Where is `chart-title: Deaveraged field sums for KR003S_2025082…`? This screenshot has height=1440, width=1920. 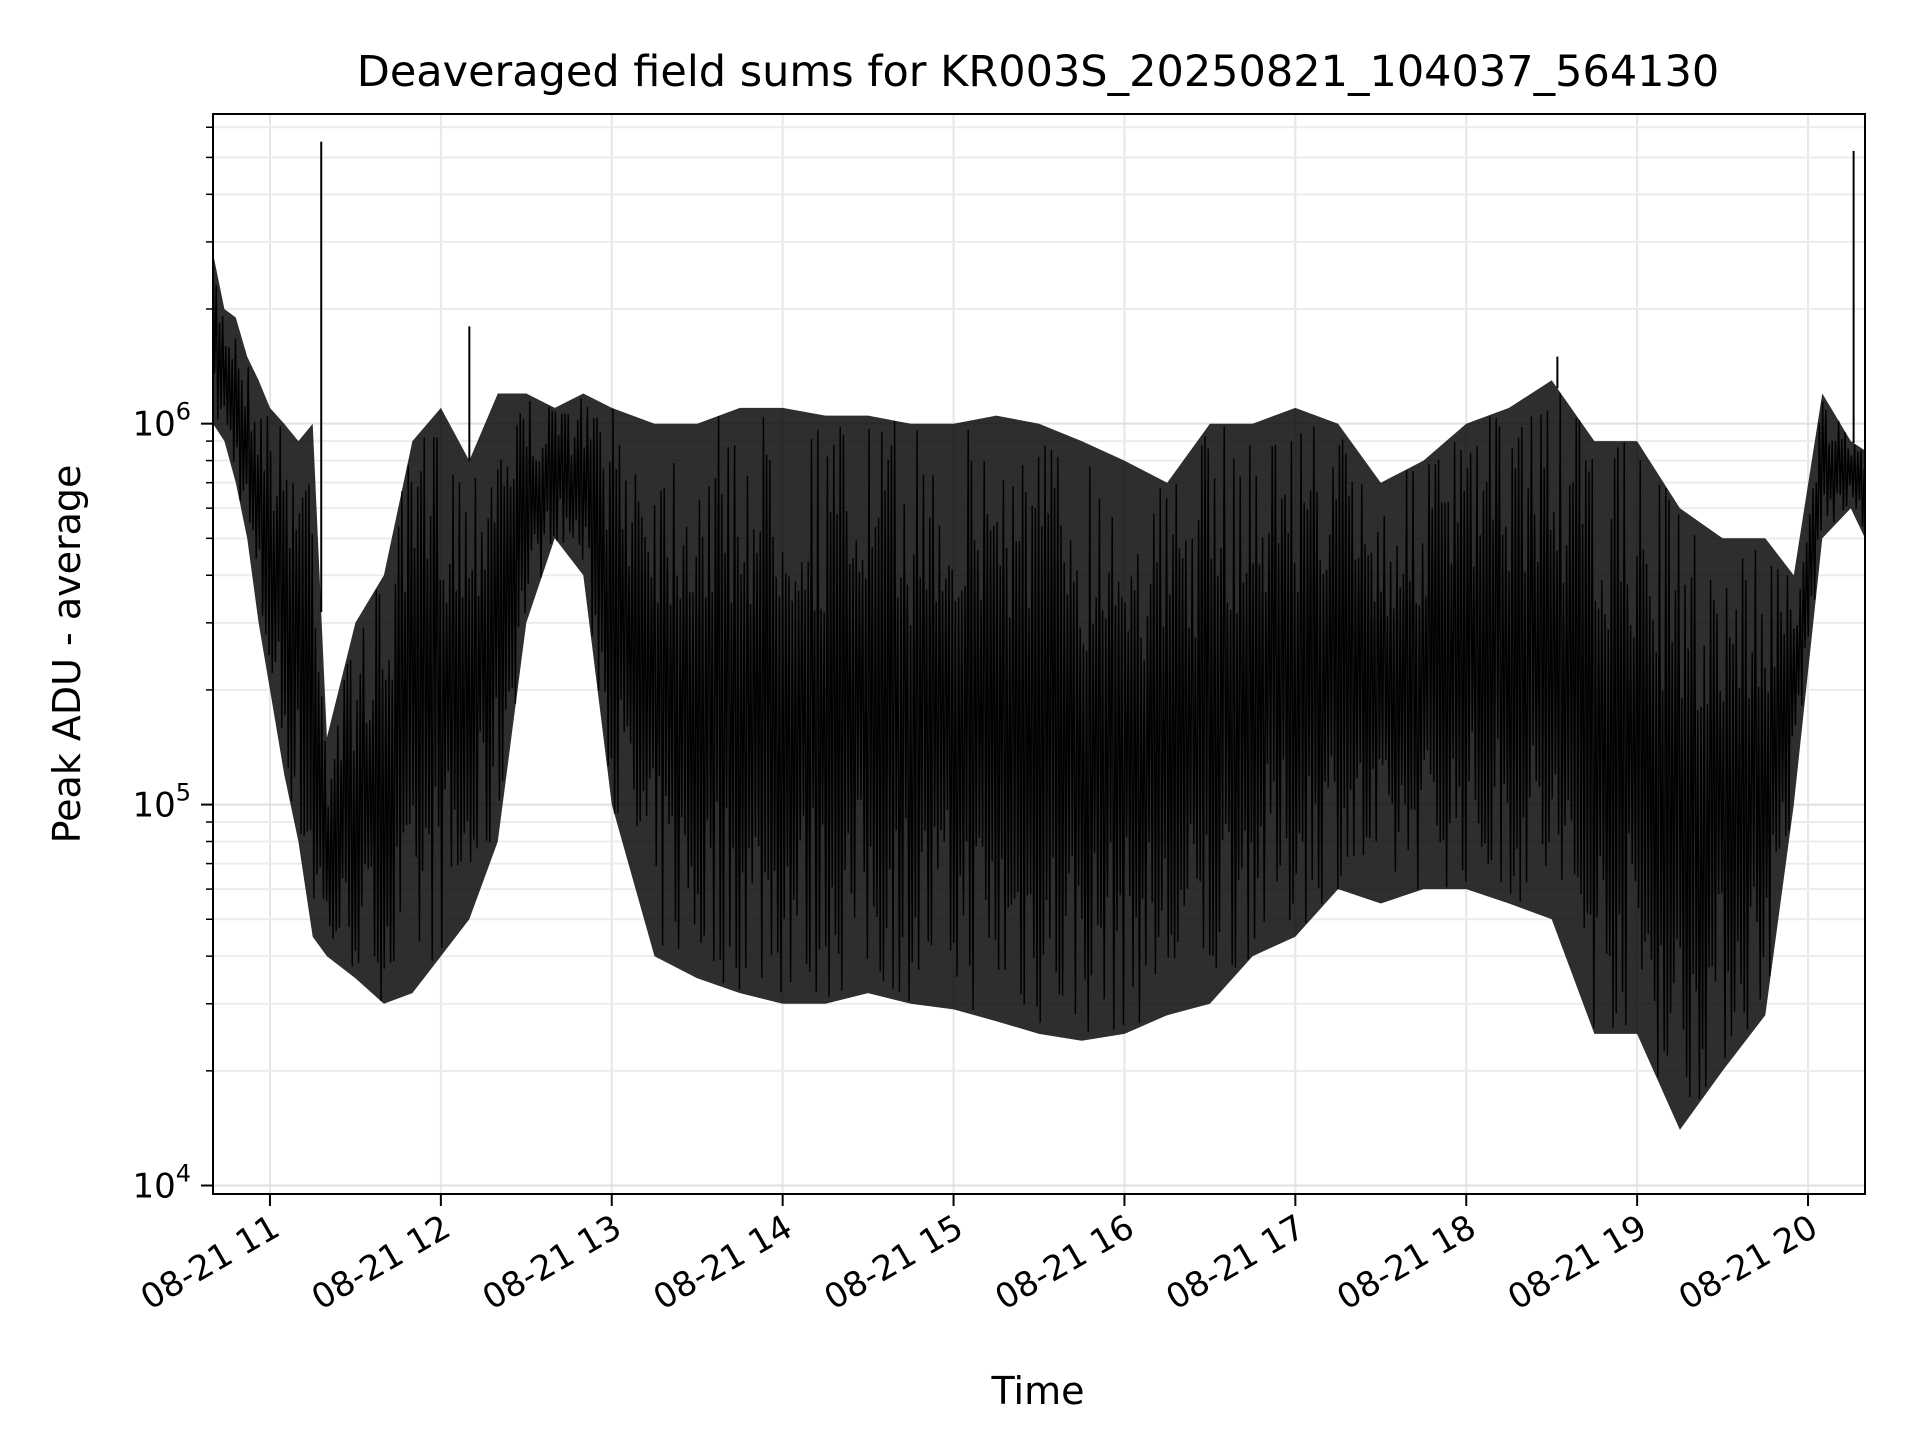 chart-title: Deaveraged field sums for KR003S_2025082… is located at coordinates (1038, 72).